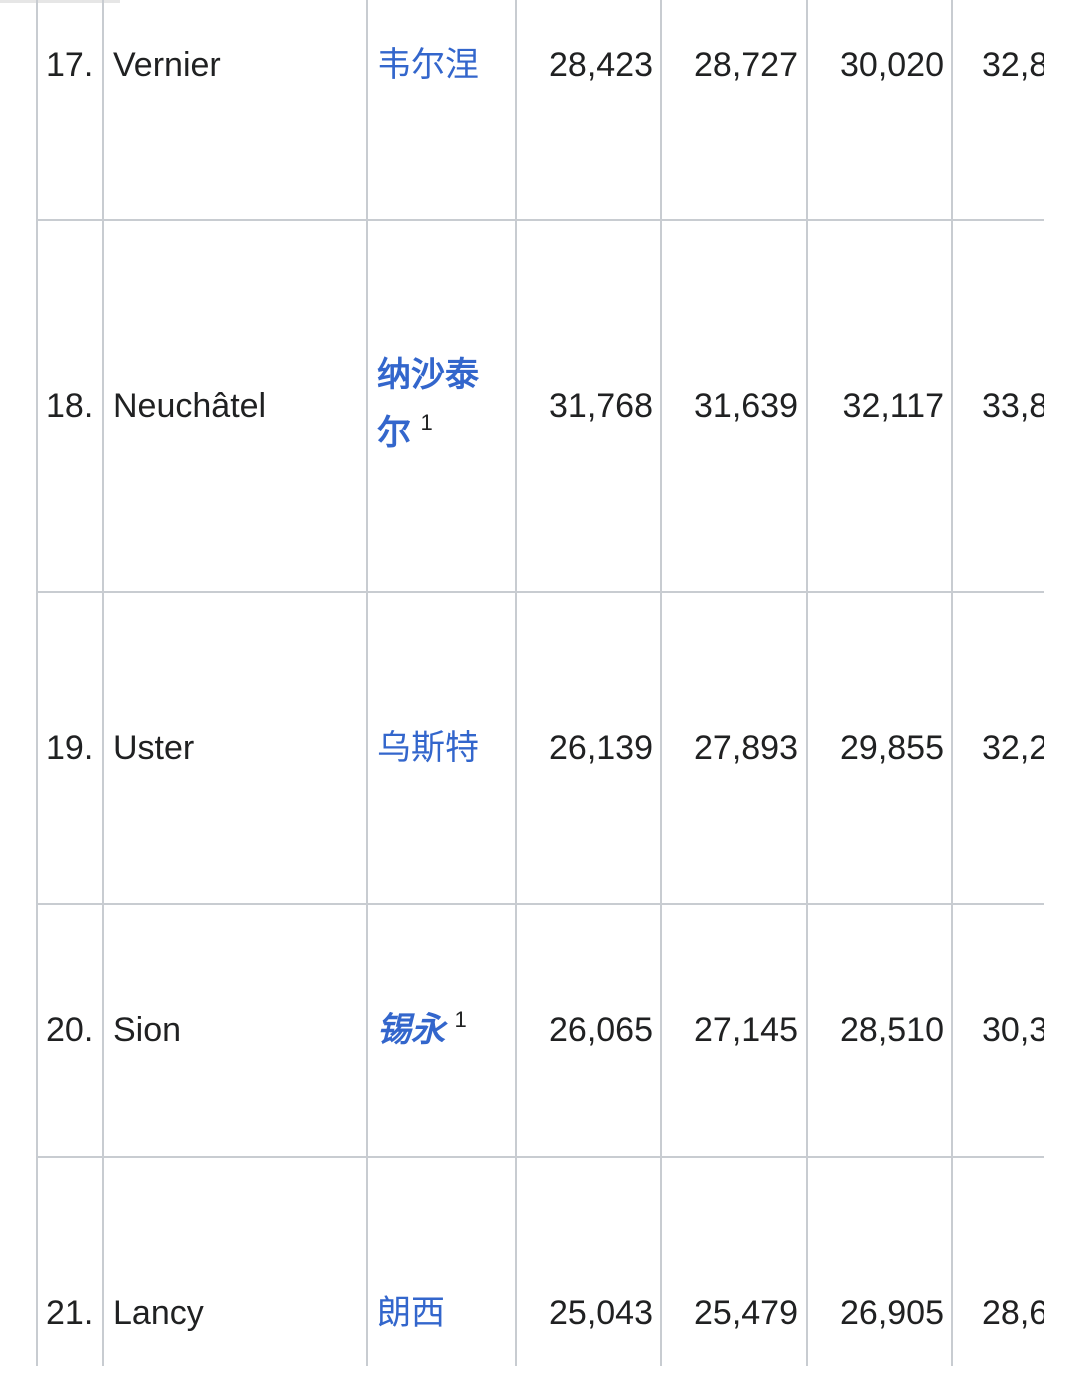 The height and width of the screenshot is (1391, 1080). What do you see at coordinates (70, 1313) in the screenshot?
I see `rank: 21.` at bounding box center [70, 1313].